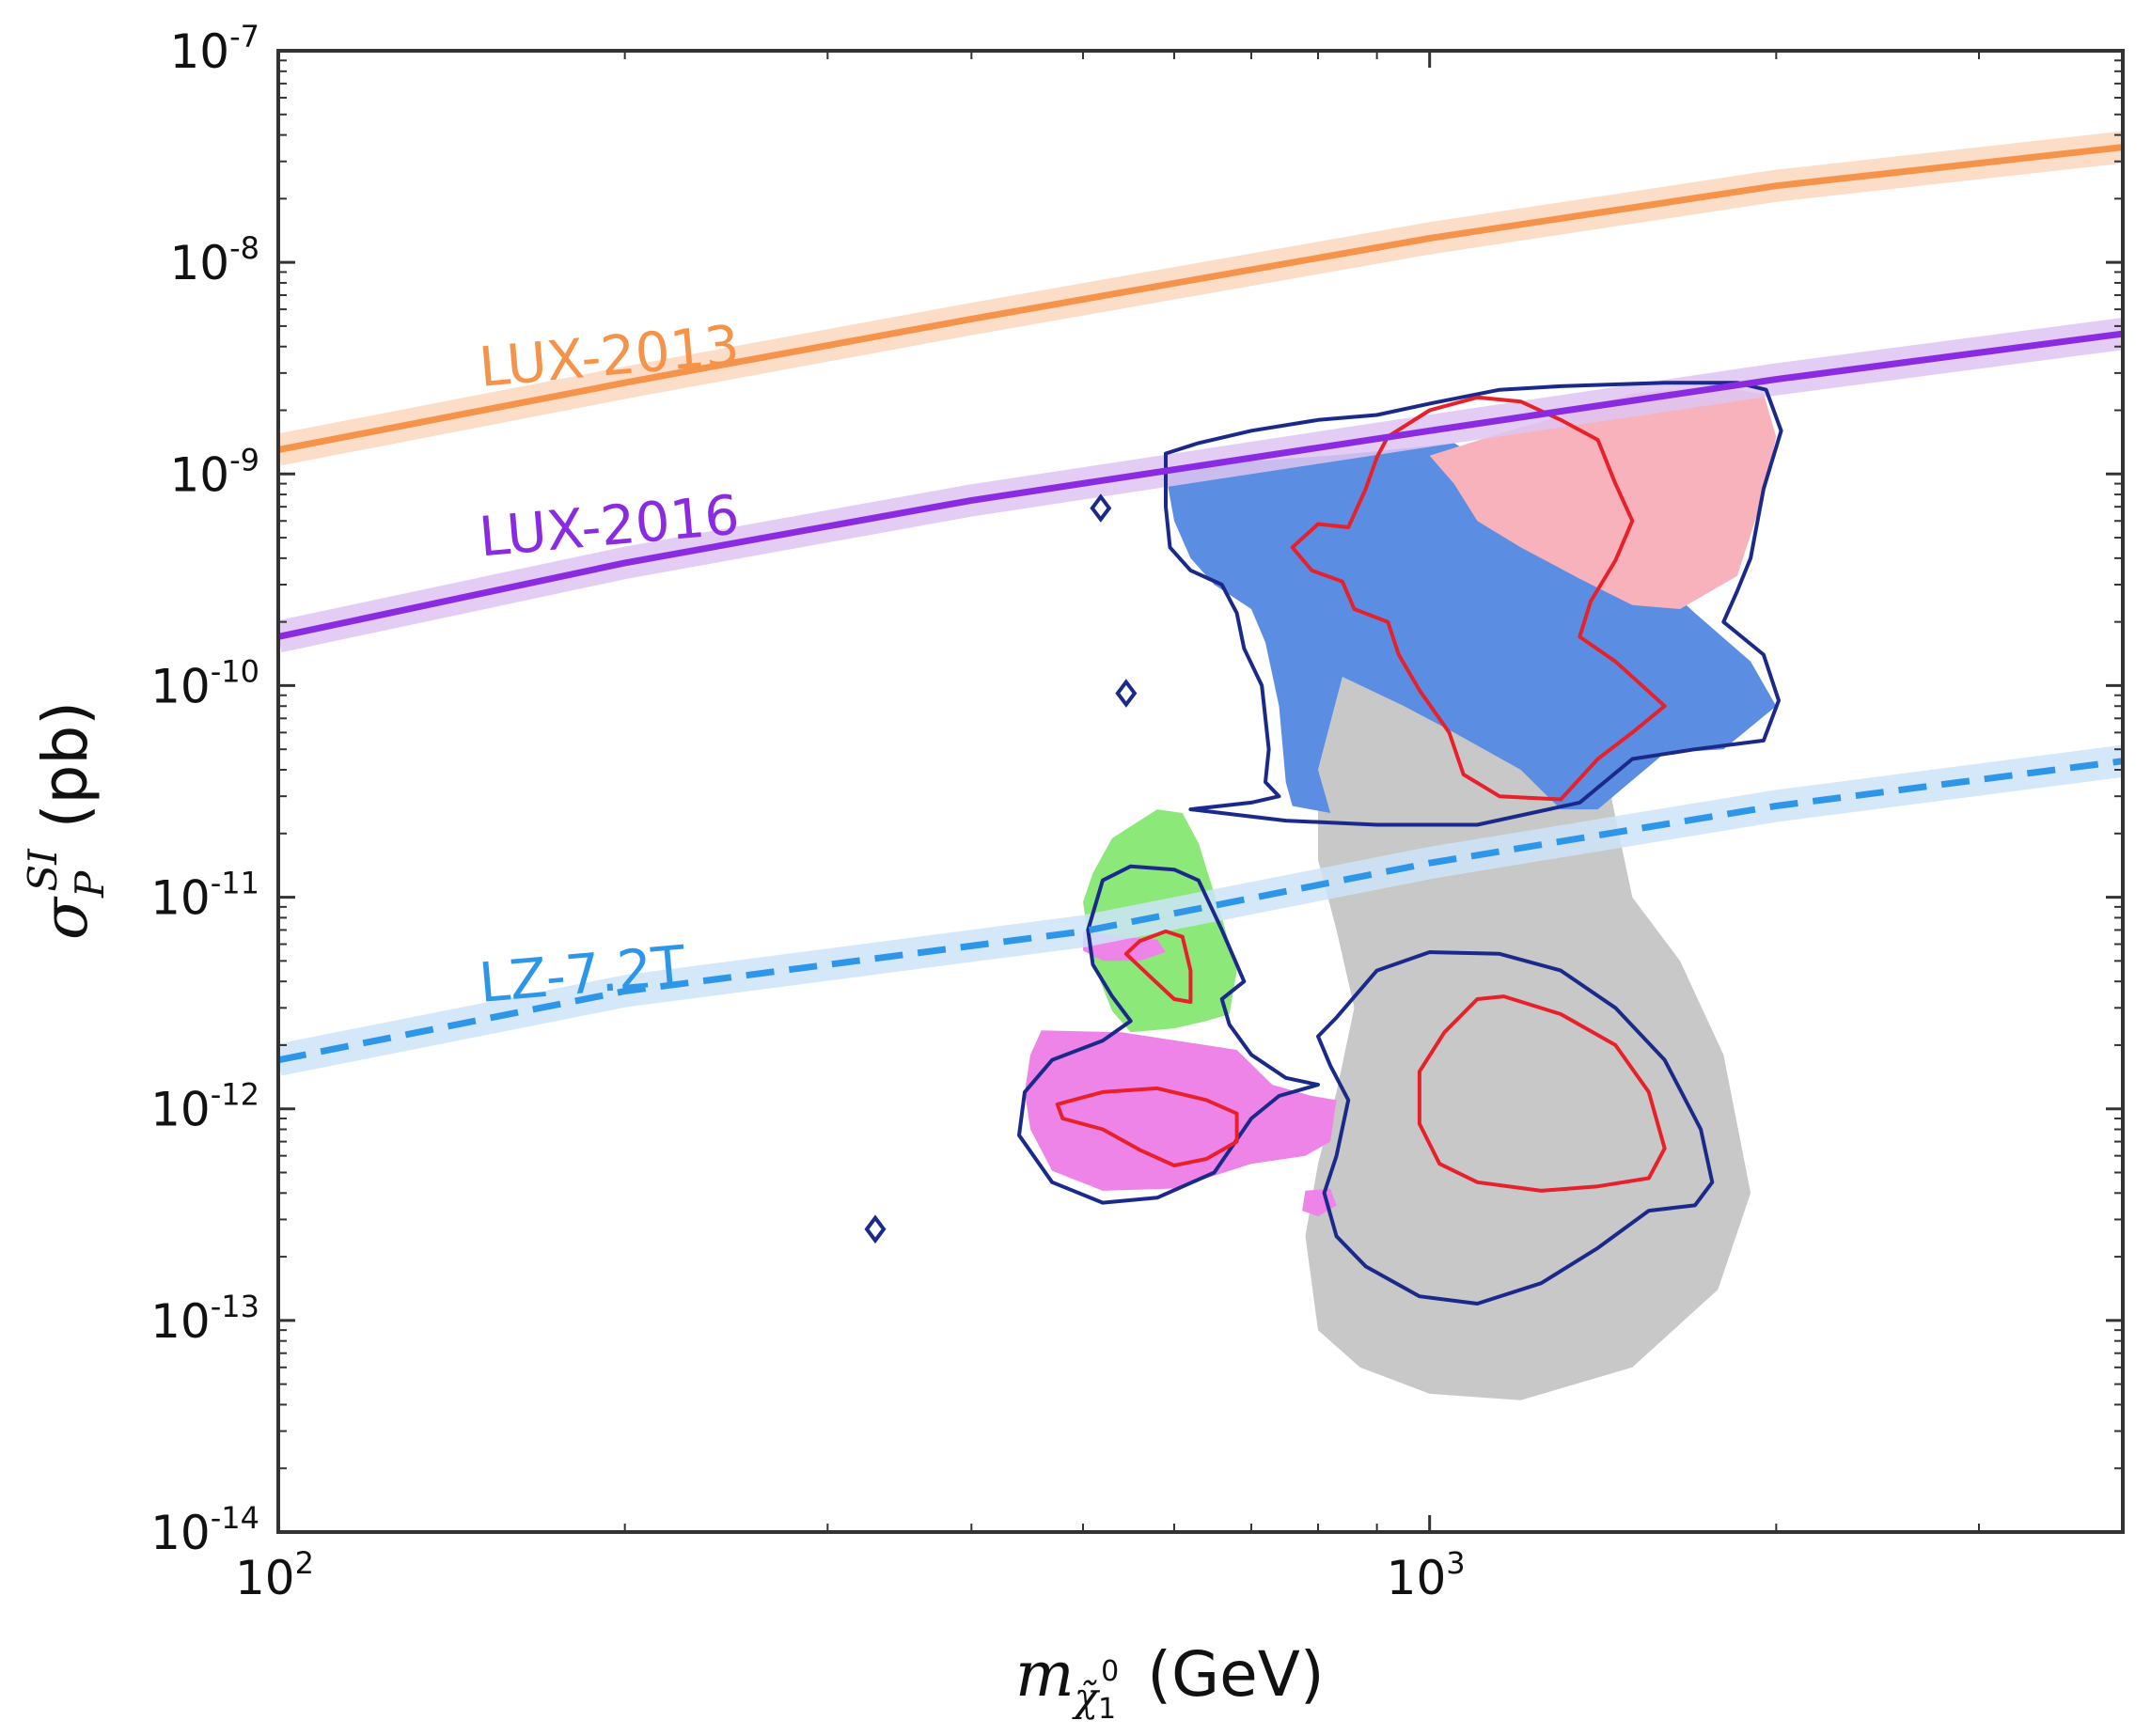 The height and width of the screenshot is (1736, 2151). I want to click on magenta-region, so click(1181, 1110).